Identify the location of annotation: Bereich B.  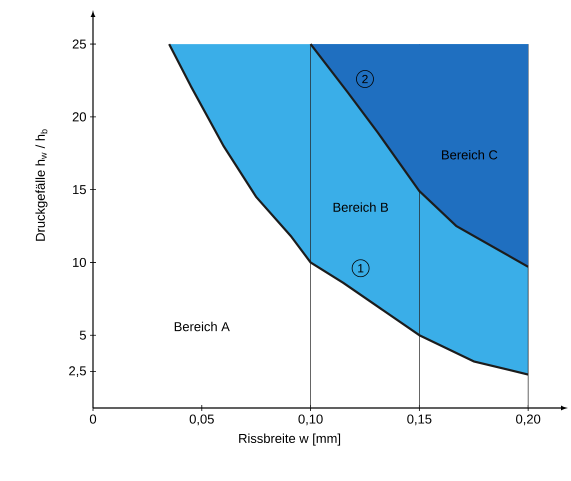
(361, 207).